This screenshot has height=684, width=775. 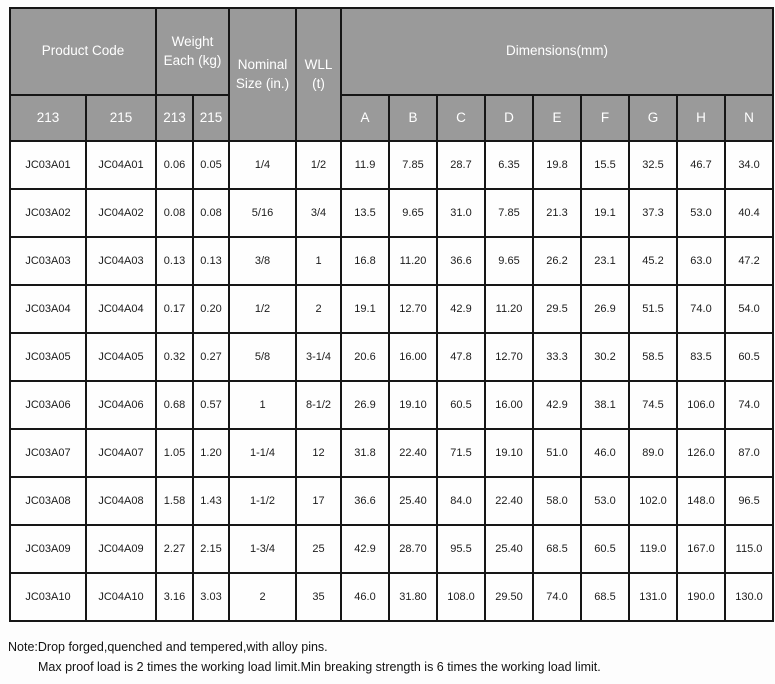 I want to click on cell-dim-a: 16.8, so click(x=365, y=261).